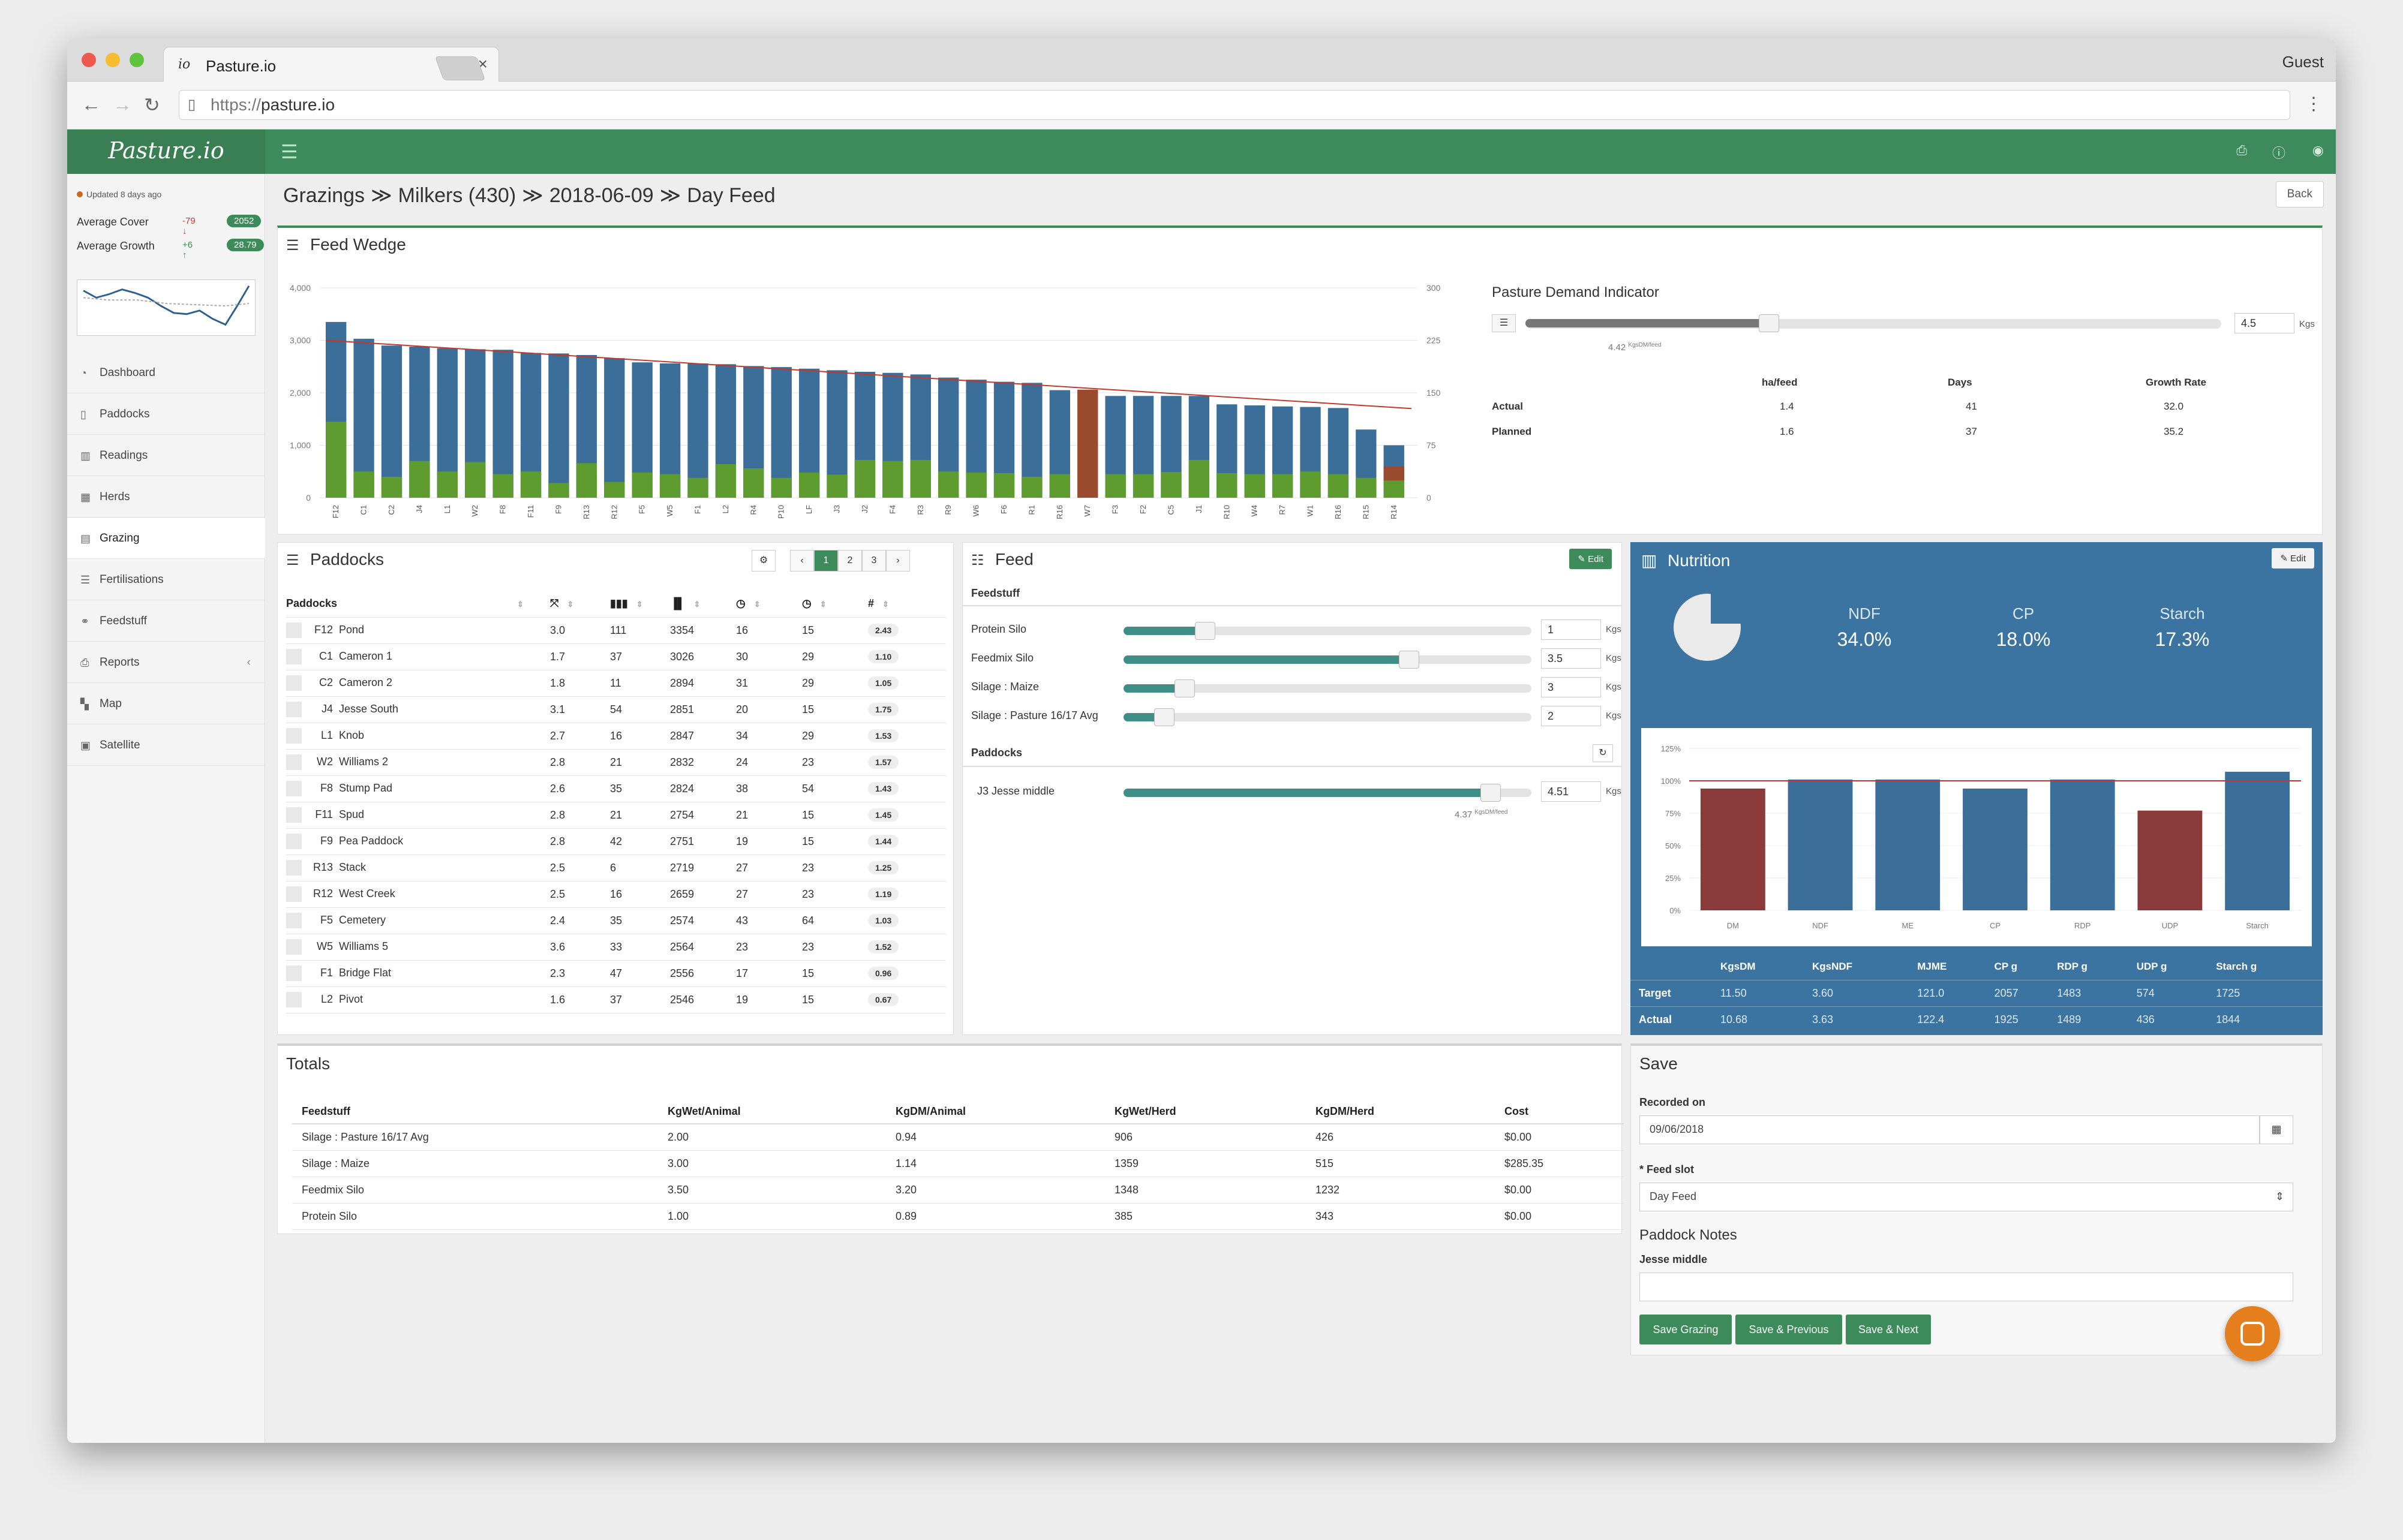 Image resolution: width=2403 pixels, height=1540 pixels. I want to click on chevron-left-icon: ‹, so click(249, 662).